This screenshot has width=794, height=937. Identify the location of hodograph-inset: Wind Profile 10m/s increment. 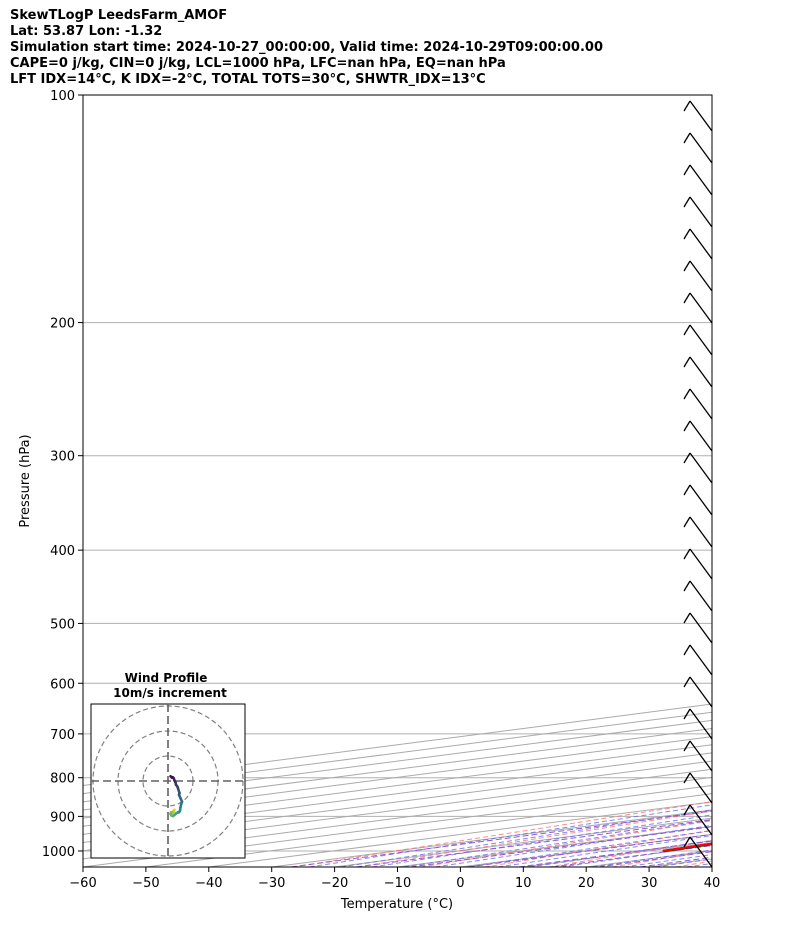
(168, 765).